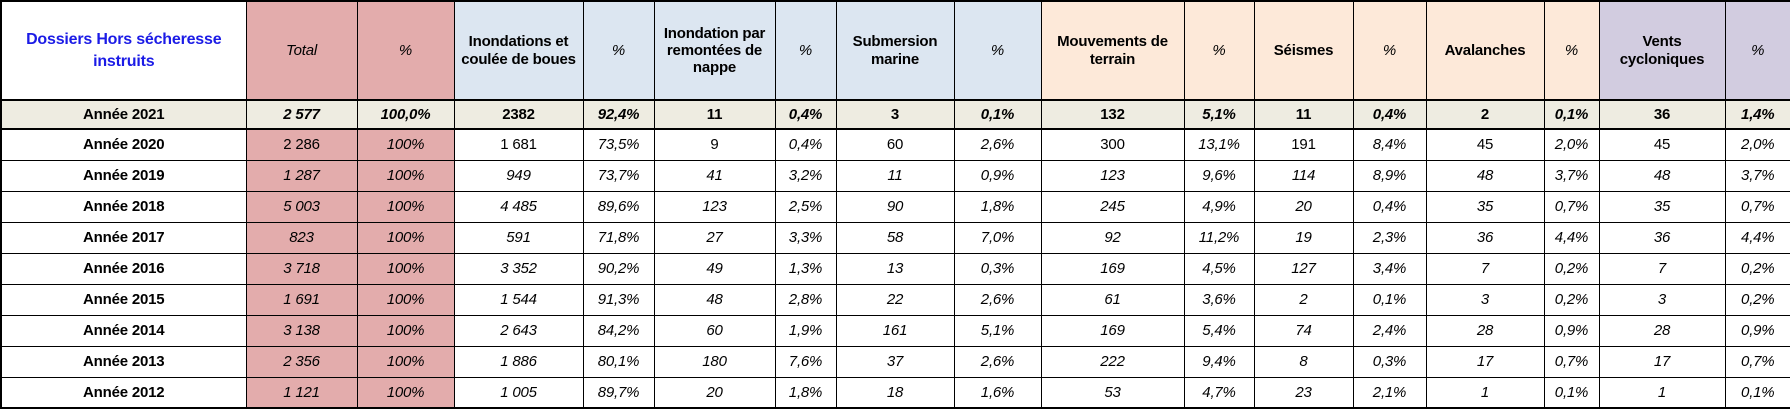 The height and width of the screenshot is (409, 1790). Describe the element at coordinates (123, 299) in the screenshot. I see `row-label: Année 2015` at that location.